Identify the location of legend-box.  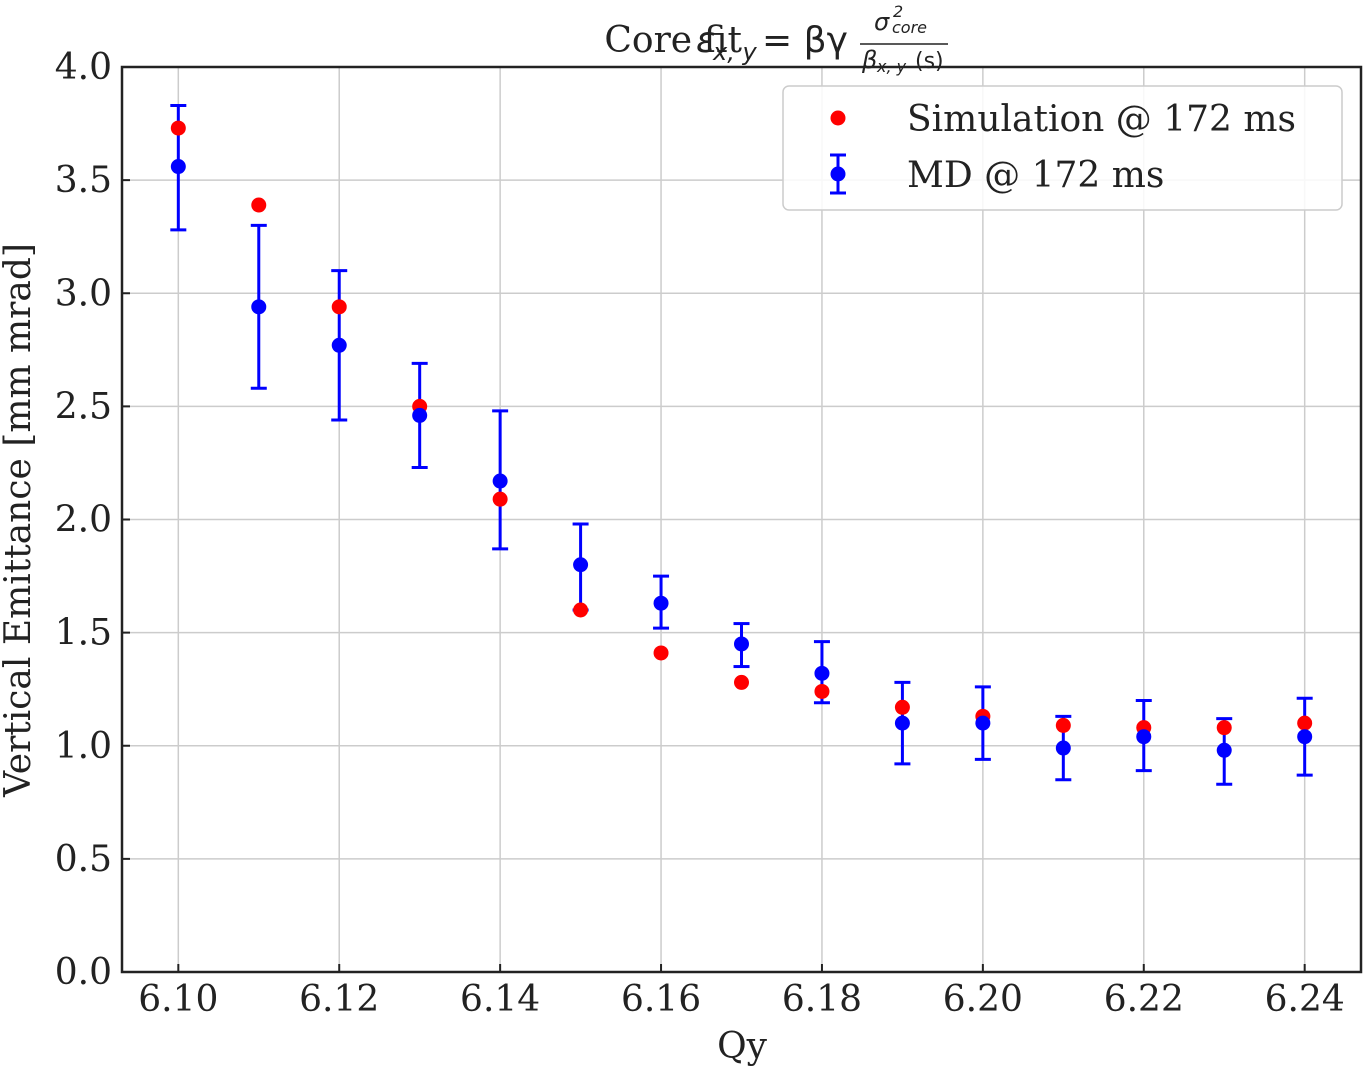
(1062, 148).